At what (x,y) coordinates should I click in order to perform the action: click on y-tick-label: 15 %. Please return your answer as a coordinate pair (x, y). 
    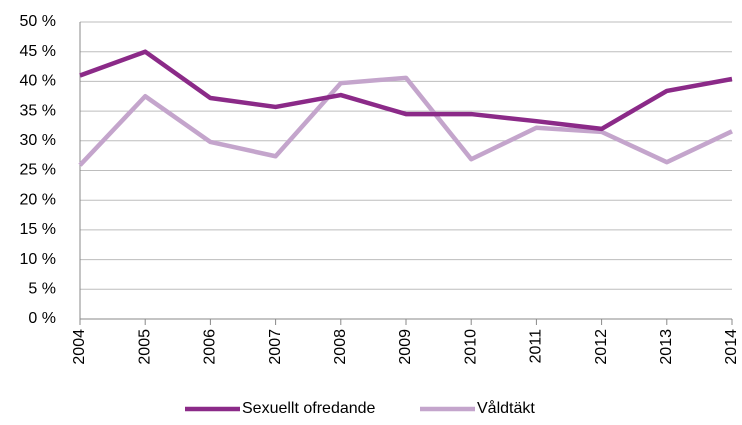
    Looking at the image, I should click on (38, 229).